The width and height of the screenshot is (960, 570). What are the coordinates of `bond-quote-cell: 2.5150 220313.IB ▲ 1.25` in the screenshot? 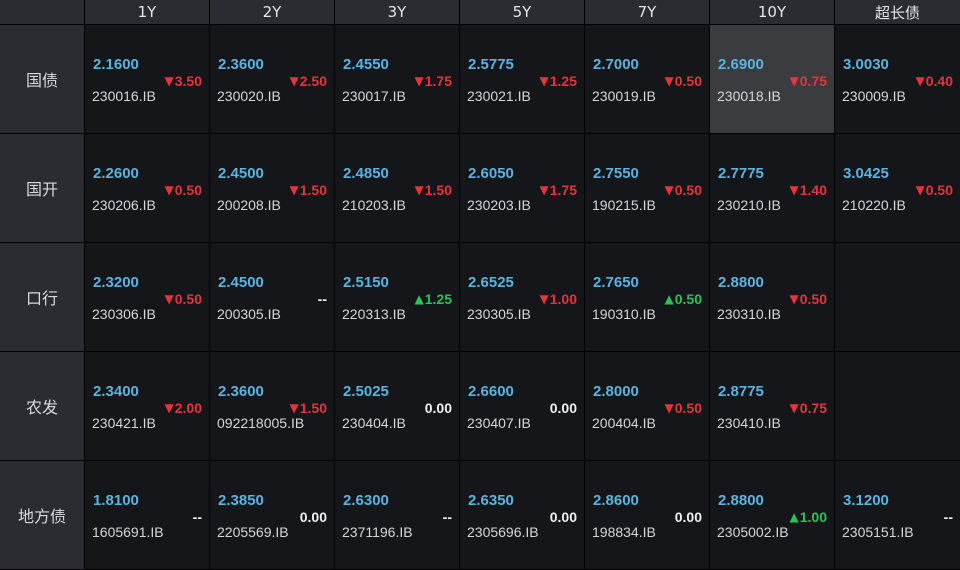 It's located at (397, 297).